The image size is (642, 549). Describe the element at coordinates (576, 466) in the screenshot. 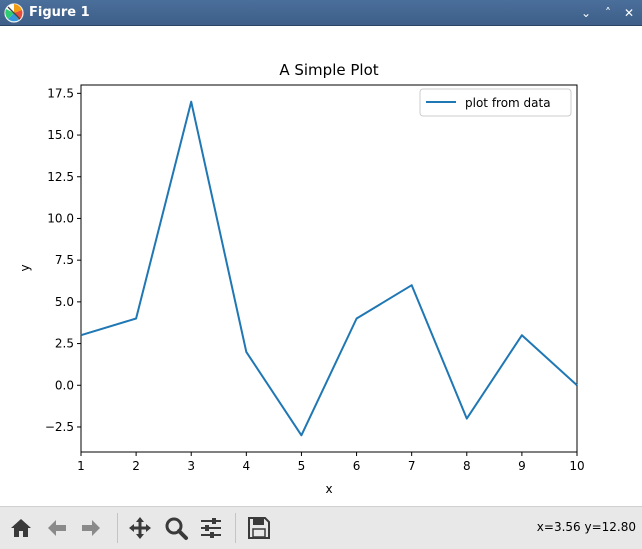

I see `x-tick-label: 10` at that location.